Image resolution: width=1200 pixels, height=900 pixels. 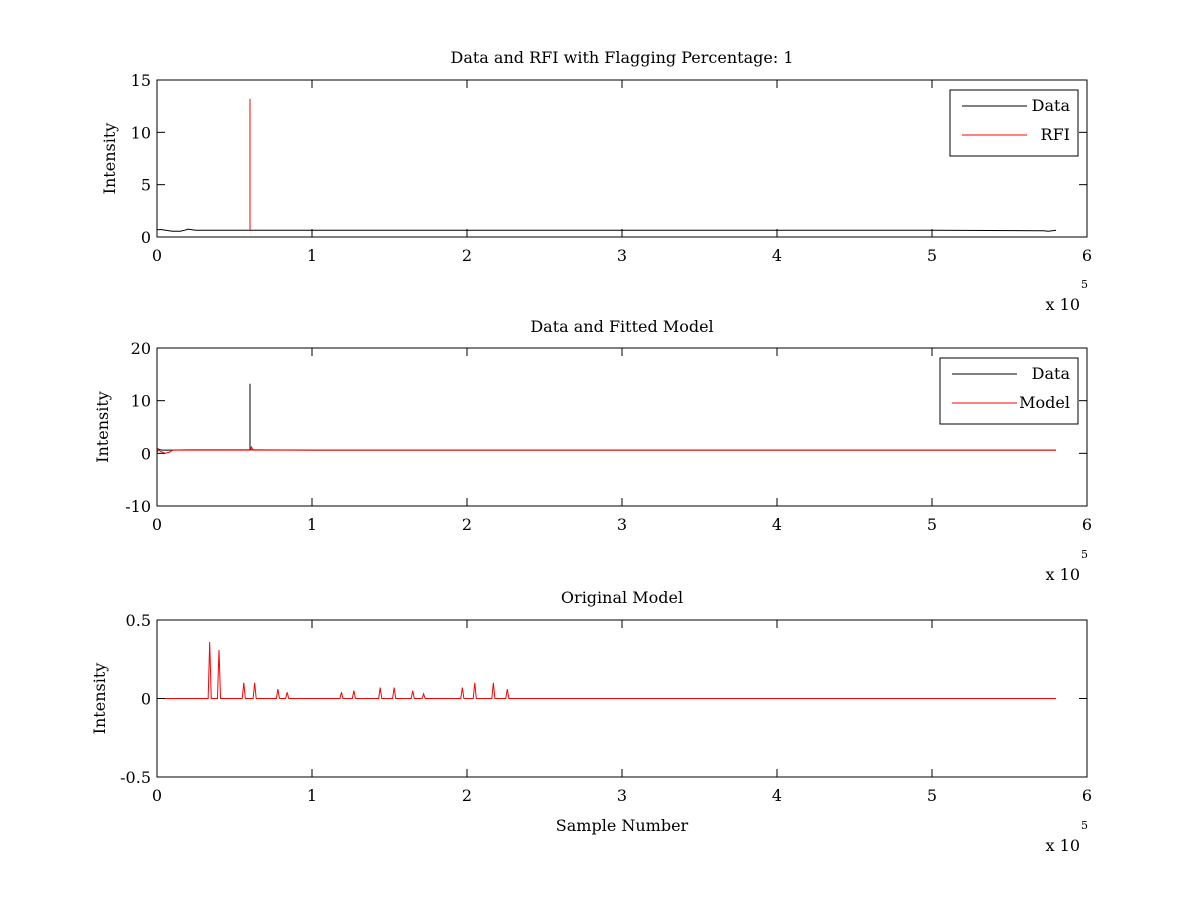 I want to click on legend: Data RFI, so click(x=1014, y=123).